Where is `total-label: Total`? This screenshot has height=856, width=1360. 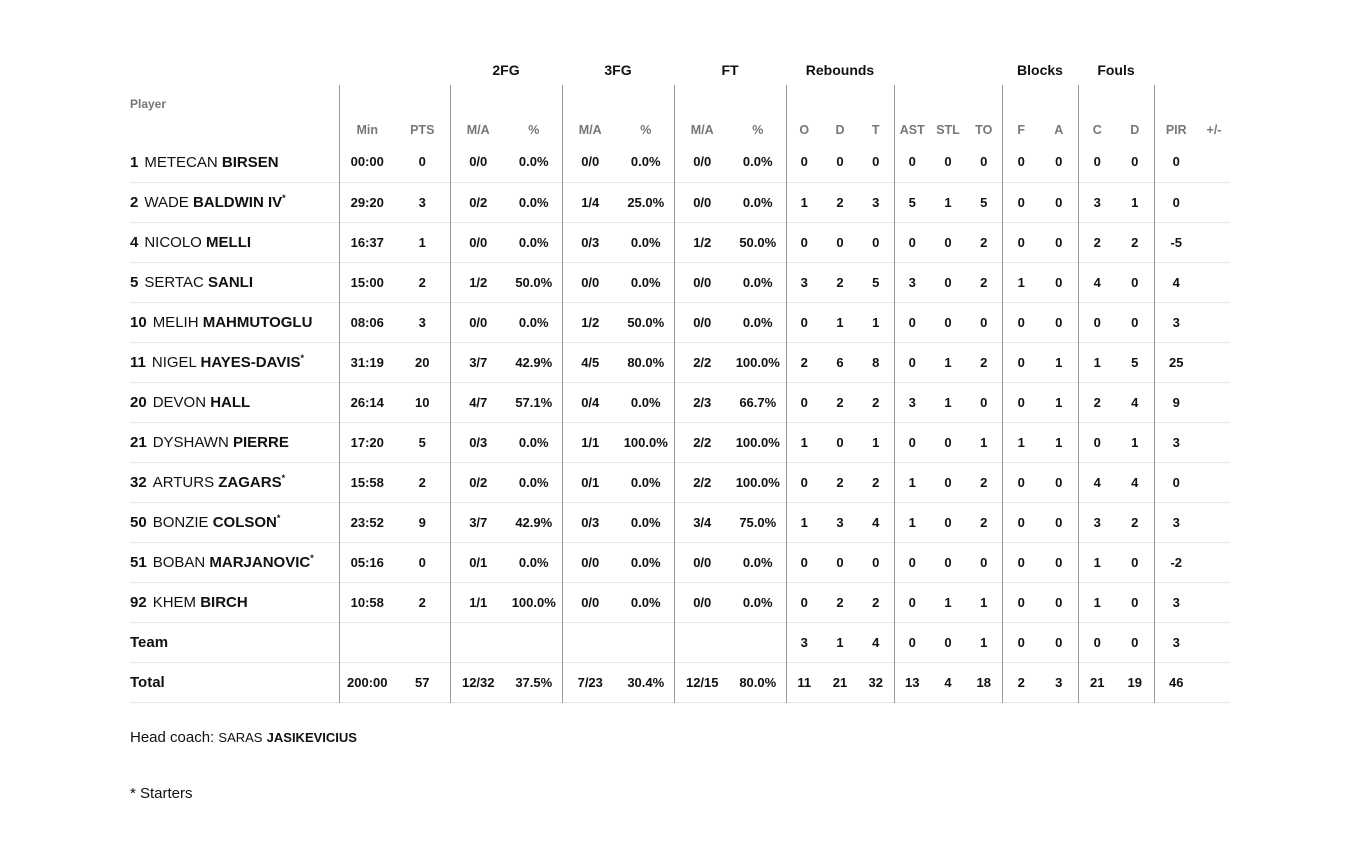
total-label: Total is located at coordinates (147, 682).